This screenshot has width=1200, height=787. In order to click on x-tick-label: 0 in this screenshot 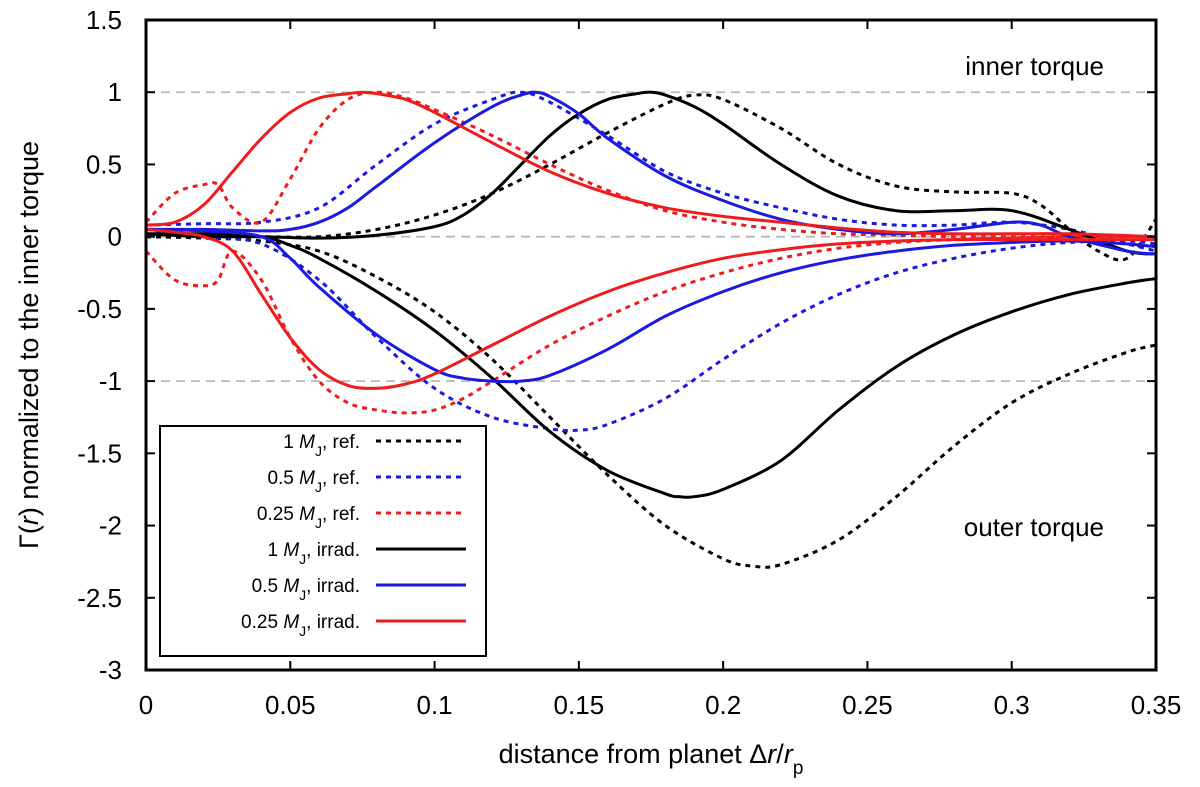, I will do `click(146, 705)`.